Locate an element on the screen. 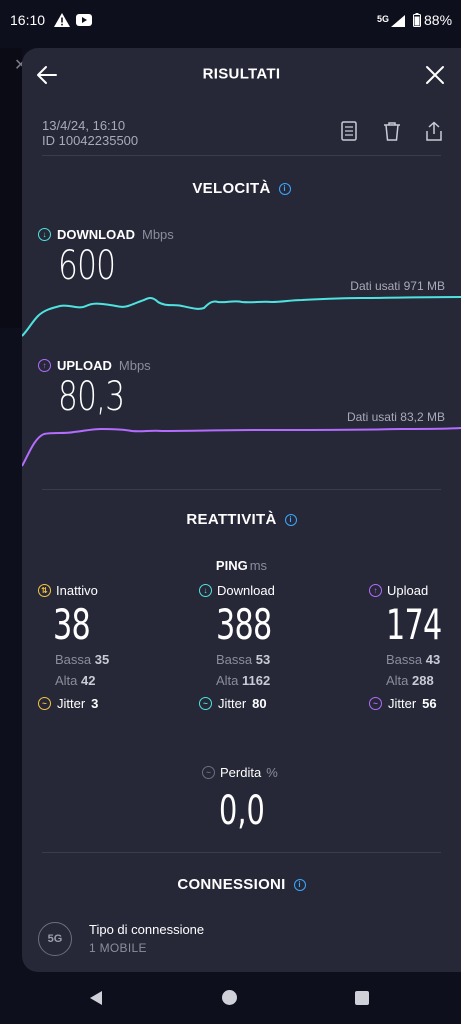 The image size is (461, 1024). idle-arrows-icon: ⇅ is located at coordinates (44, 590).